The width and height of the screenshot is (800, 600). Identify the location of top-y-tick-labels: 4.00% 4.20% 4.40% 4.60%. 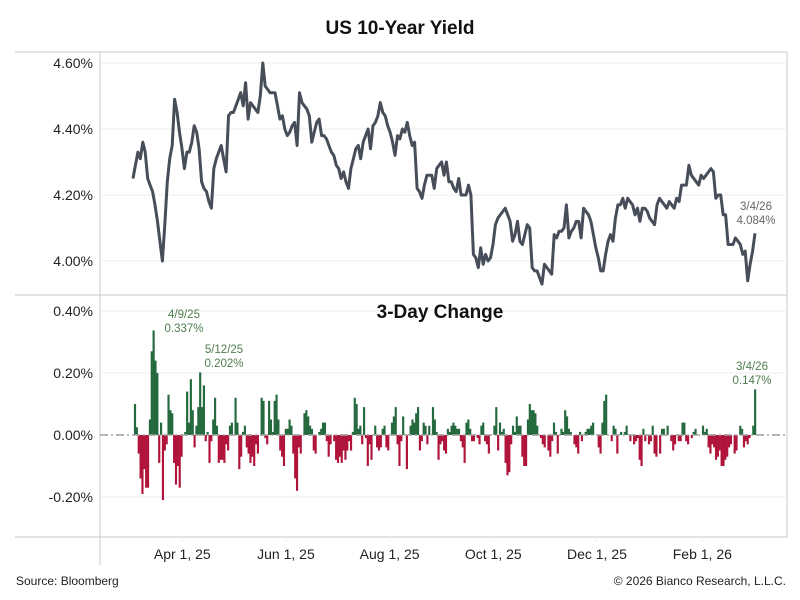
(73, 162).